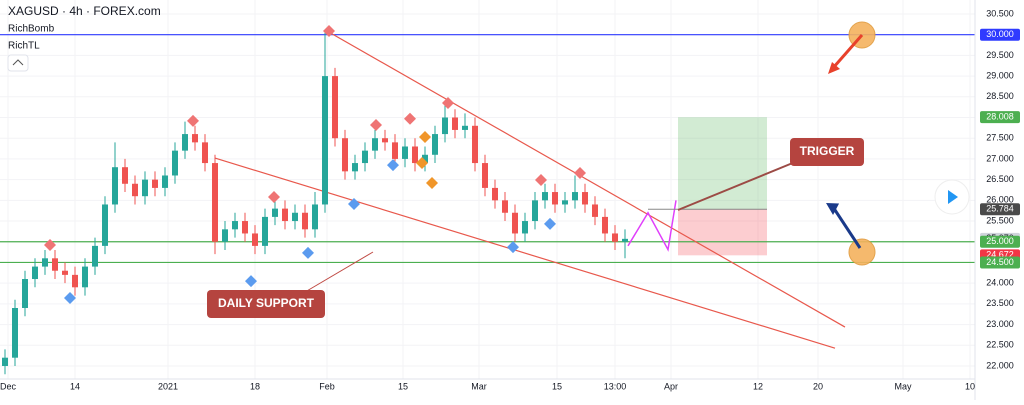  Describe the element at coordinates (255, 386) in the screenshot. I see `x-tick-label: 18` at that location.